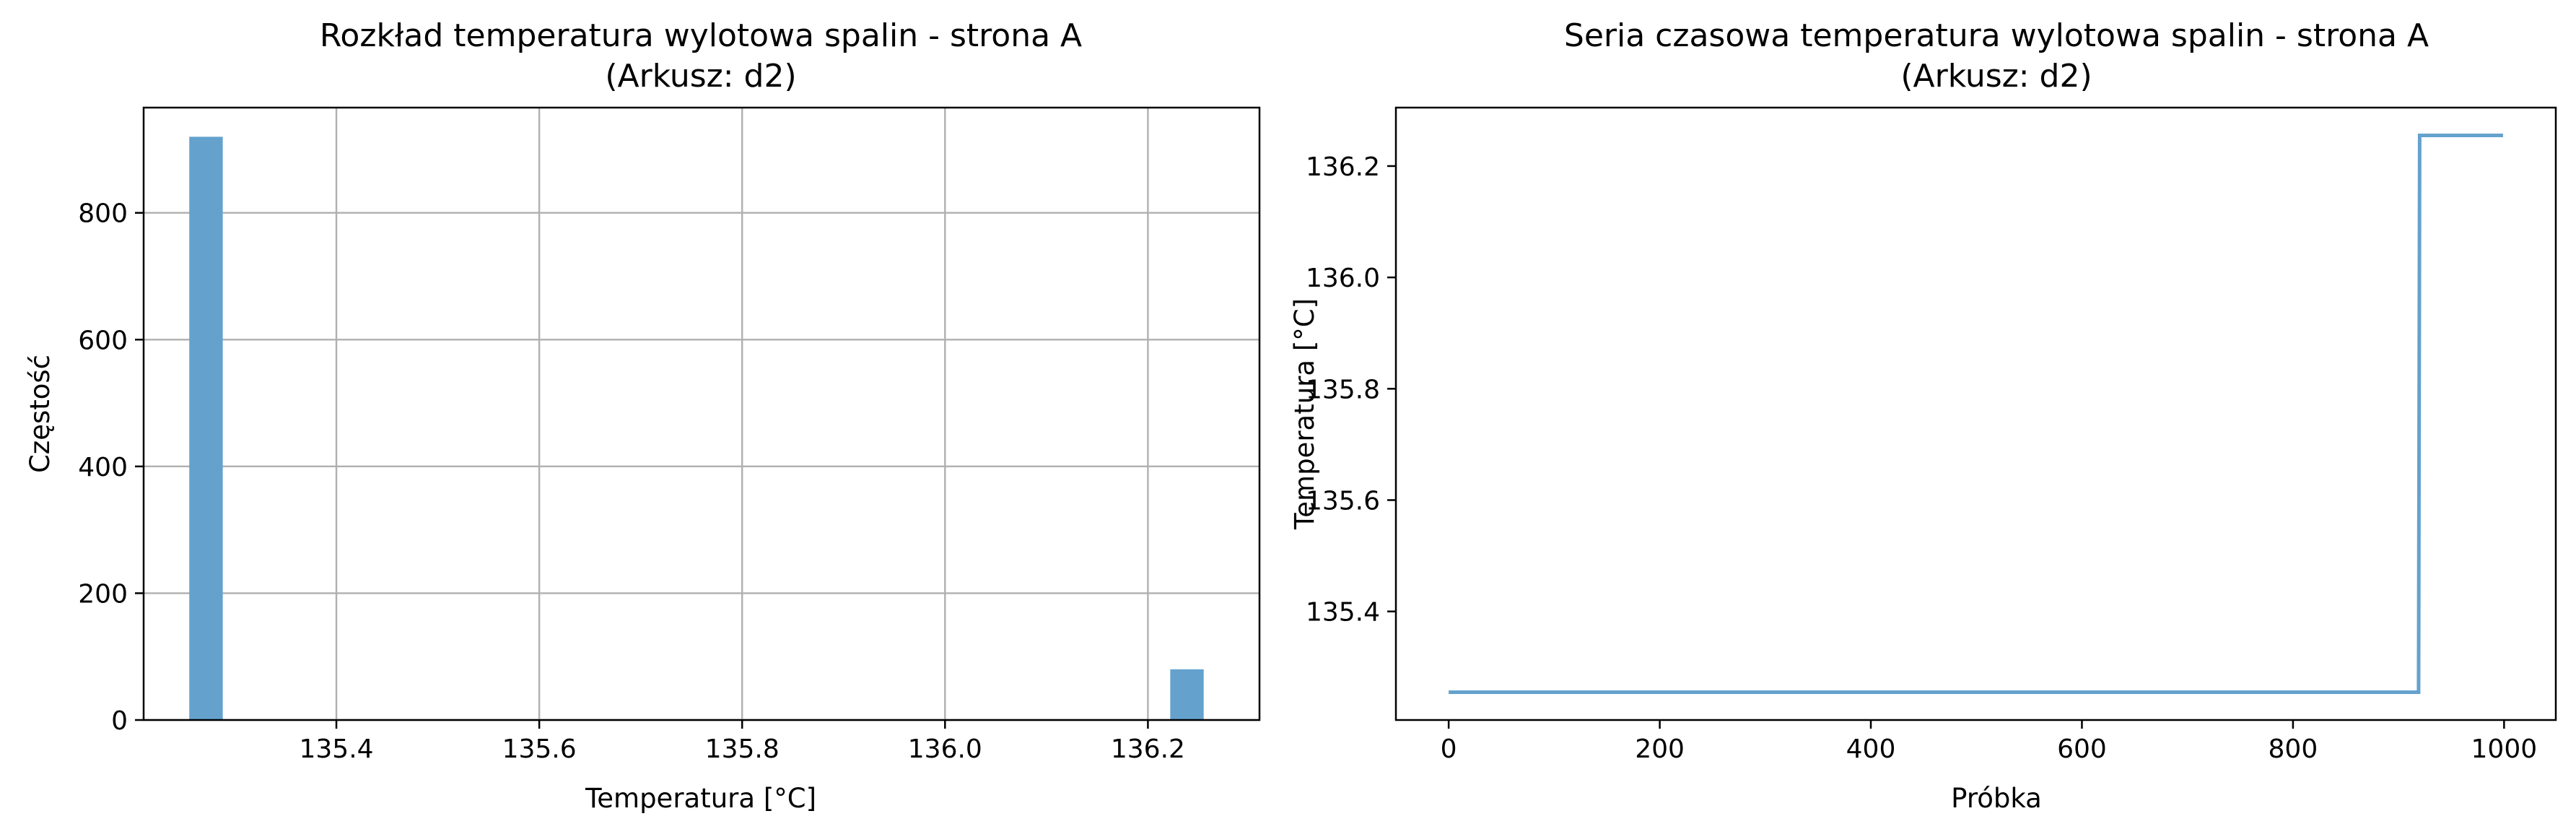 This screenshot has width=2576, height=837. I want to click on histogram-y-tick-label: 200, so click(103, 594).